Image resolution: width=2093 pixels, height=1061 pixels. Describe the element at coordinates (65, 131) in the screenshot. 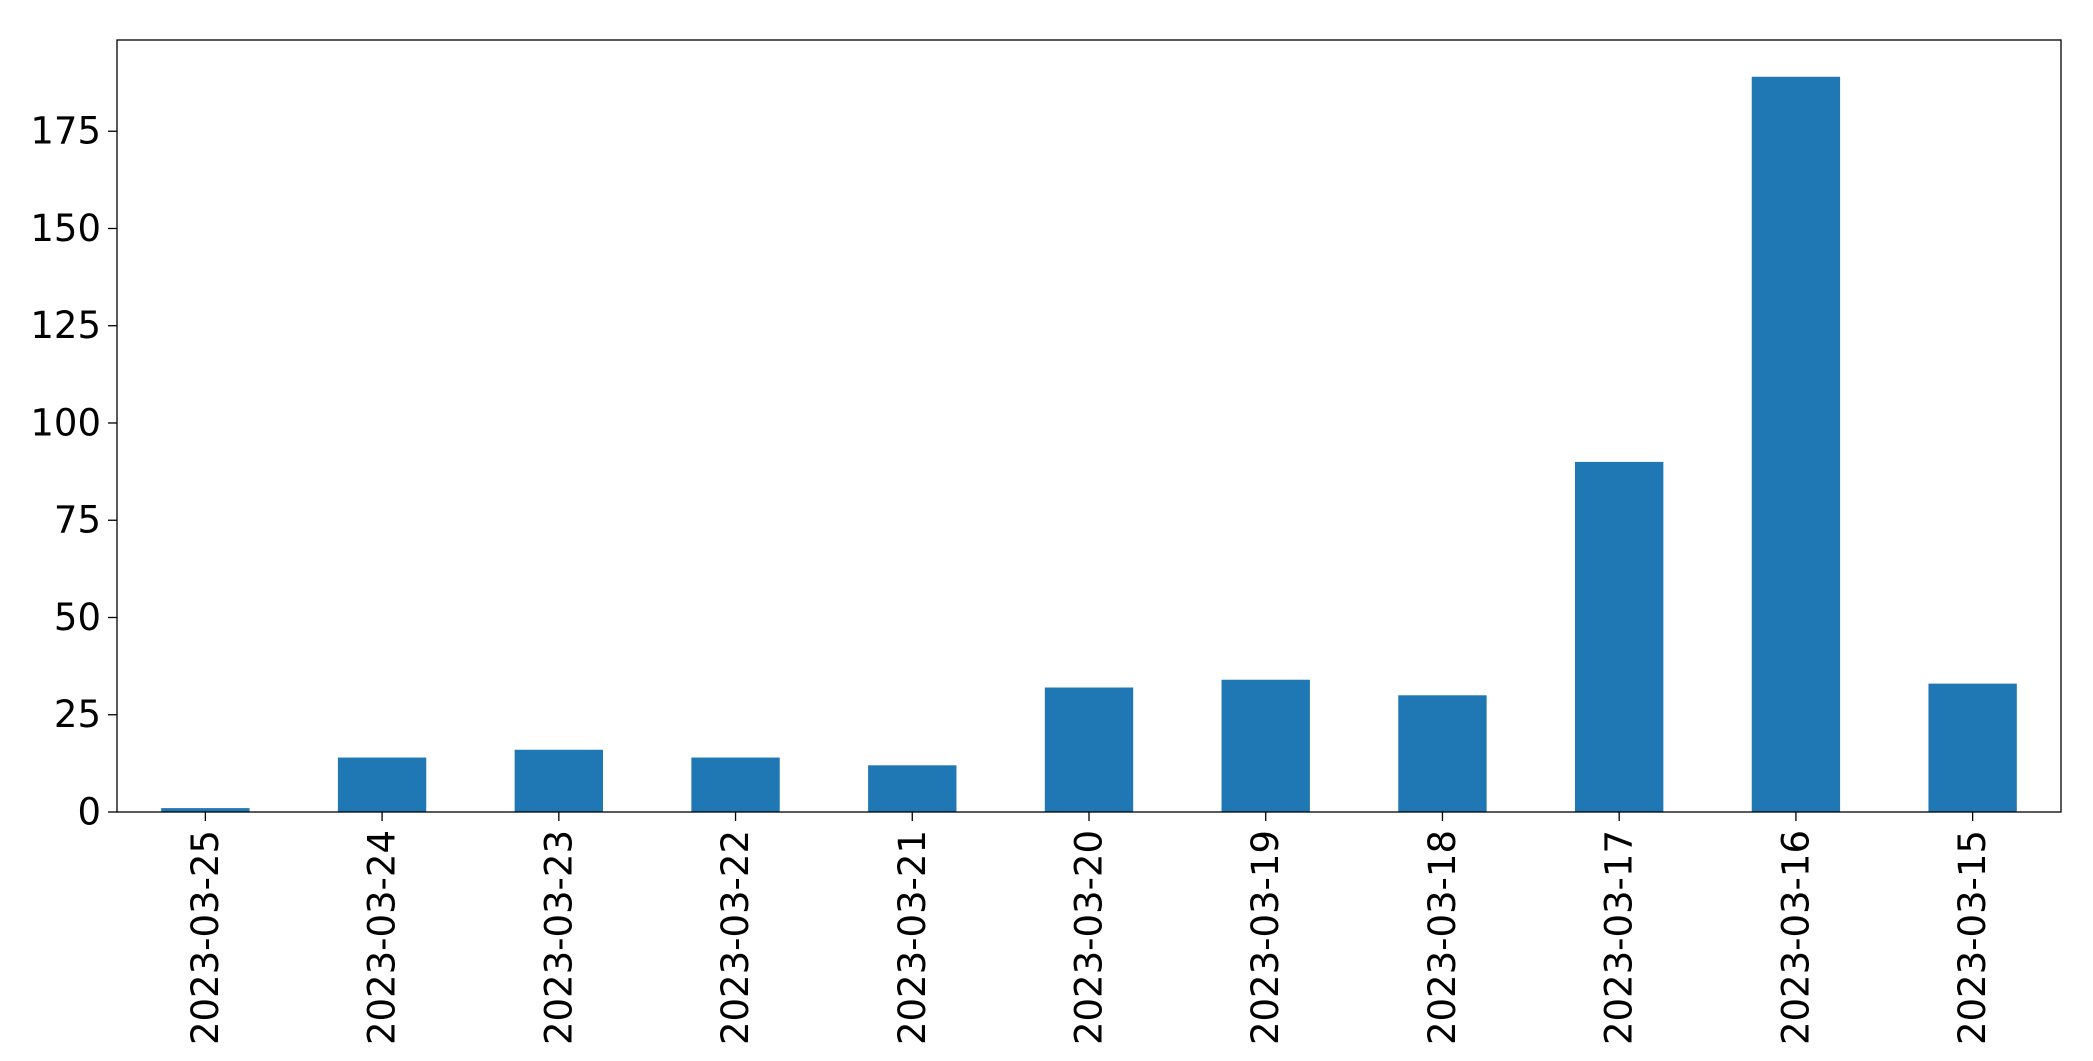

I see `y-tick-label: 175` at that location.